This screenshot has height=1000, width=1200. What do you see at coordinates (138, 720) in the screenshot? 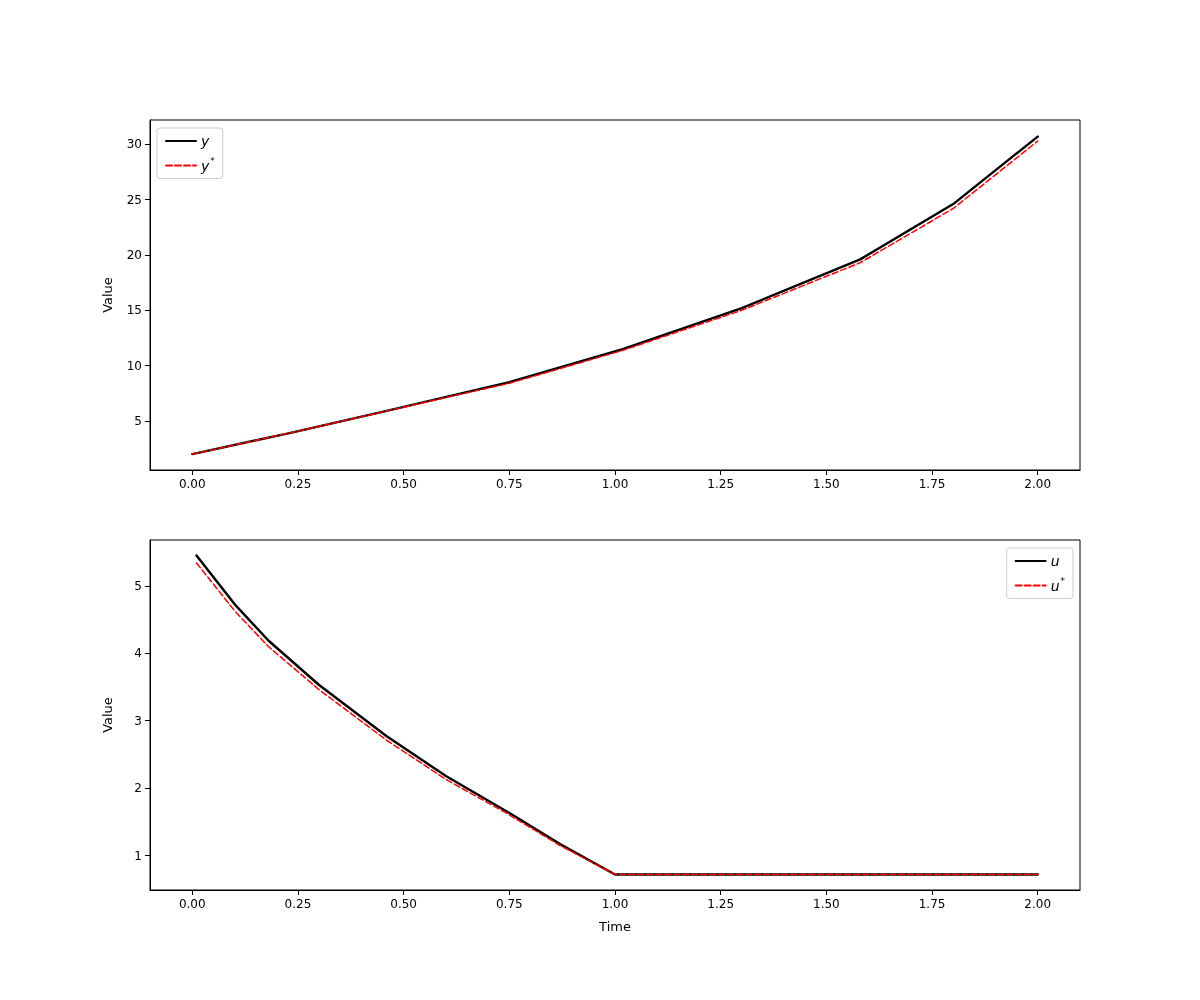
I see `y-tick-label: 3` at bounding box center [138, 720].